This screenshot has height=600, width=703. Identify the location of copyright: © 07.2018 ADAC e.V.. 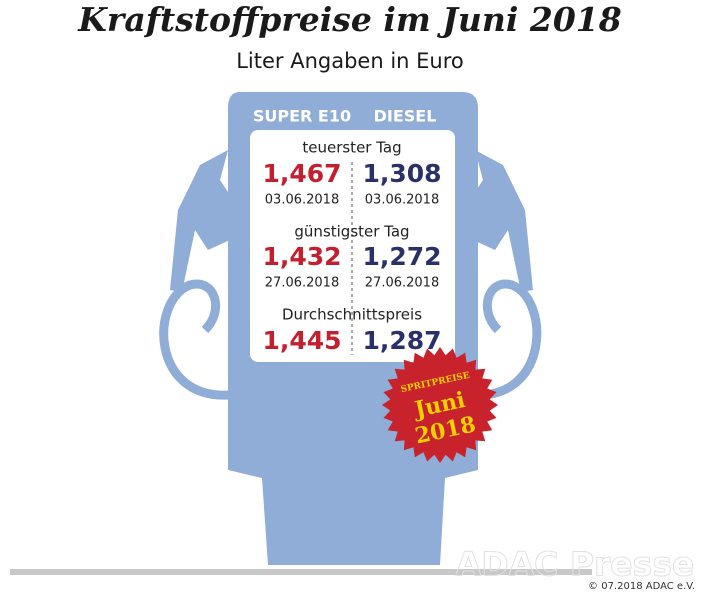
(641, 586).